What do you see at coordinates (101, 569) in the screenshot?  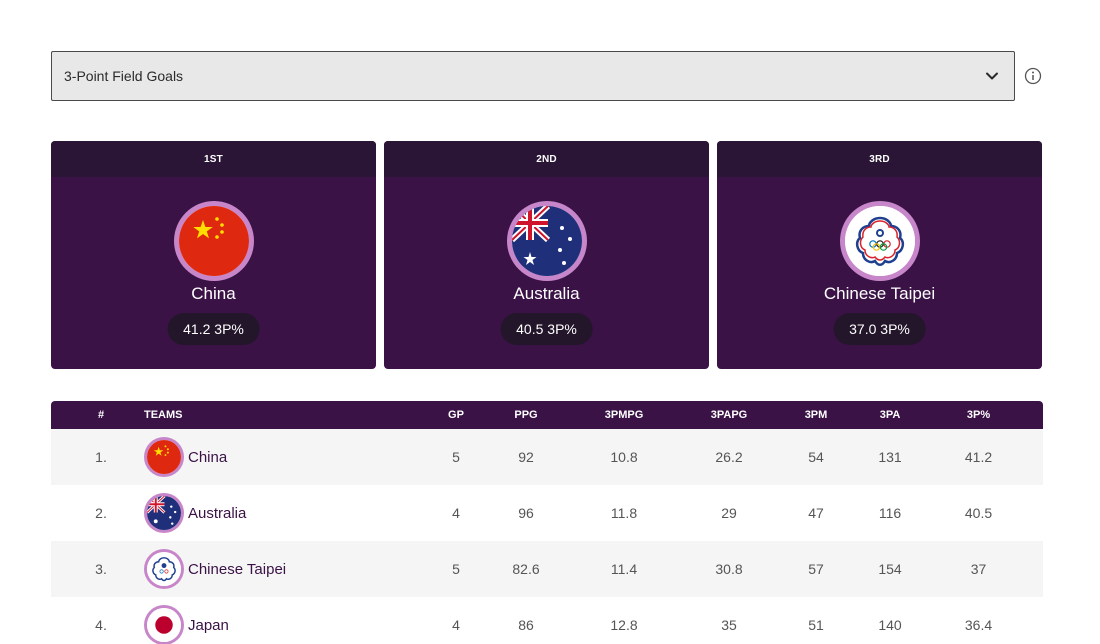 I see `row-rank: 3.` at bounding box center [101, 569].